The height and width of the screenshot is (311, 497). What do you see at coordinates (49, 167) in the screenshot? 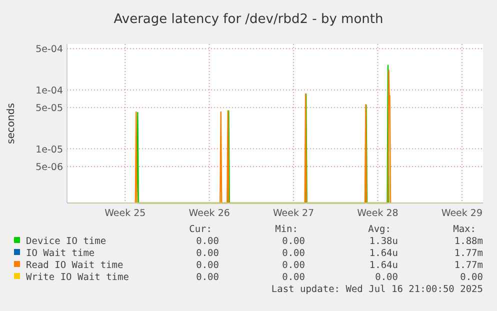
I see `y-tick-label: 5e-06` at bounding box center [49, 167].